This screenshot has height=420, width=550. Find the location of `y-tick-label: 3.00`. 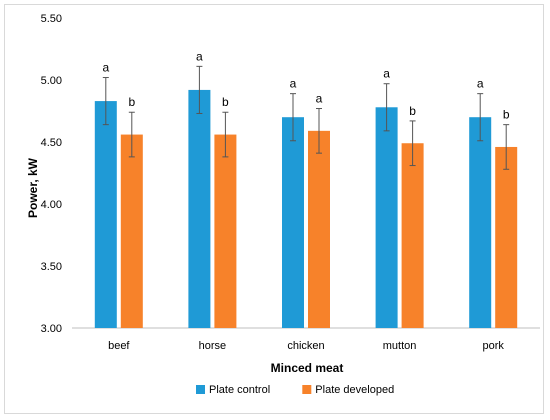

y-tick-label: 3.00 is located at coordinates (51, 329).